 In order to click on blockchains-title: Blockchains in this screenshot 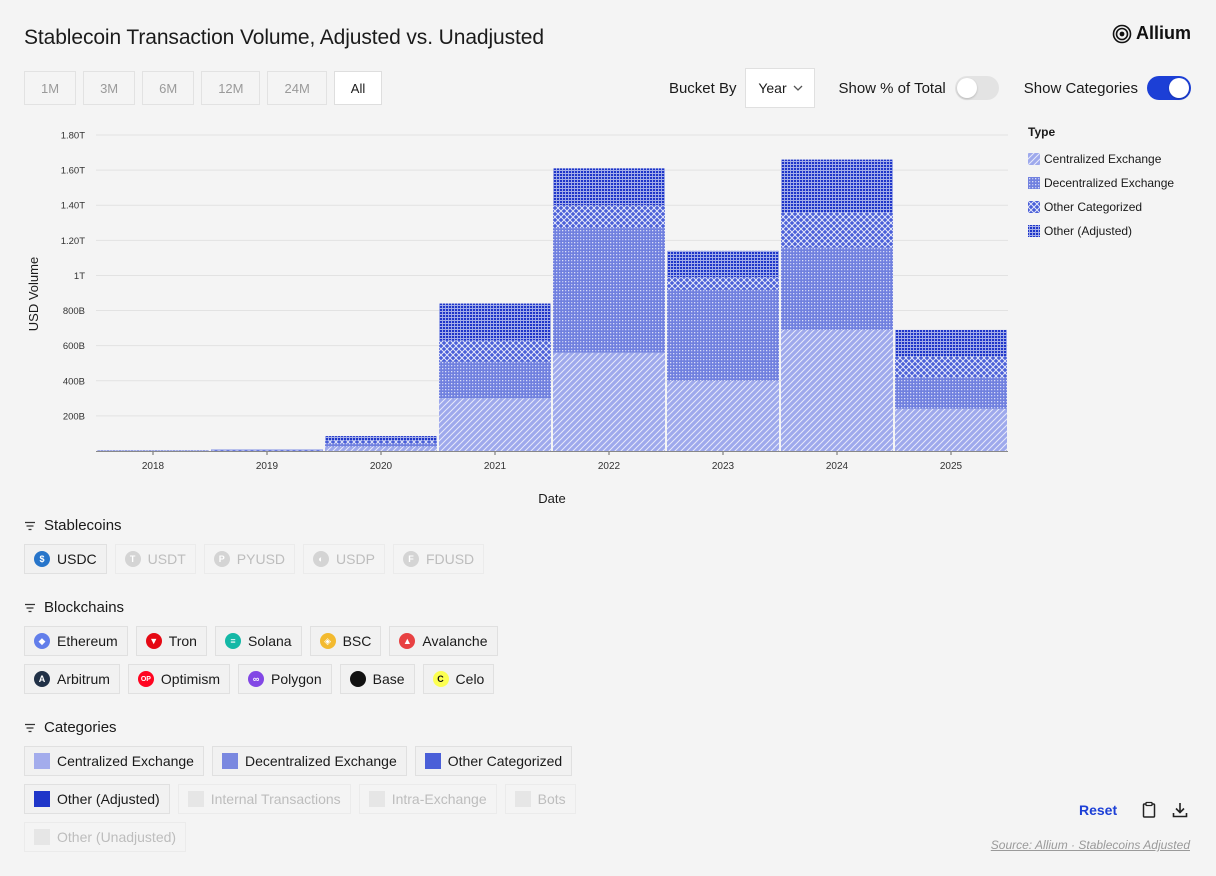, I will do `click(84, 607)`.